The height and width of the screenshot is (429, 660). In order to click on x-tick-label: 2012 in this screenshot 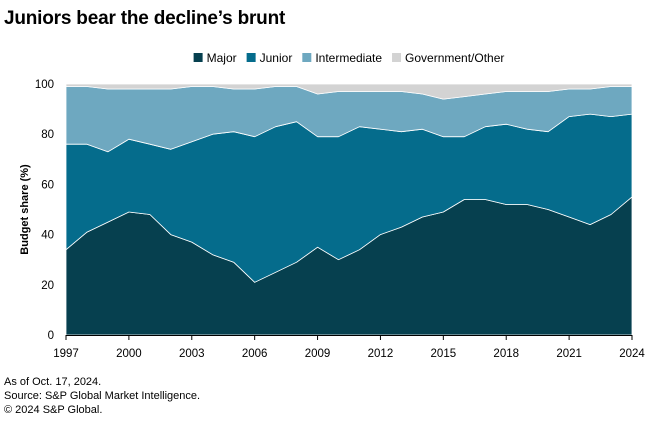, I will do `click(381, 354)`.